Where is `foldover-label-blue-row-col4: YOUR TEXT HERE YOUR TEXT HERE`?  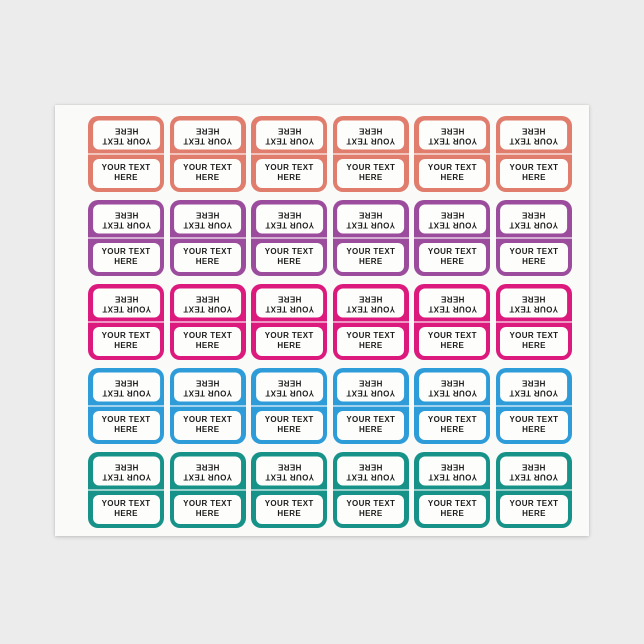
foldover-label-blue-row-col4: YOUR TEXT HERE YOUR TEXT HERE is located at coordinates (370, 406).